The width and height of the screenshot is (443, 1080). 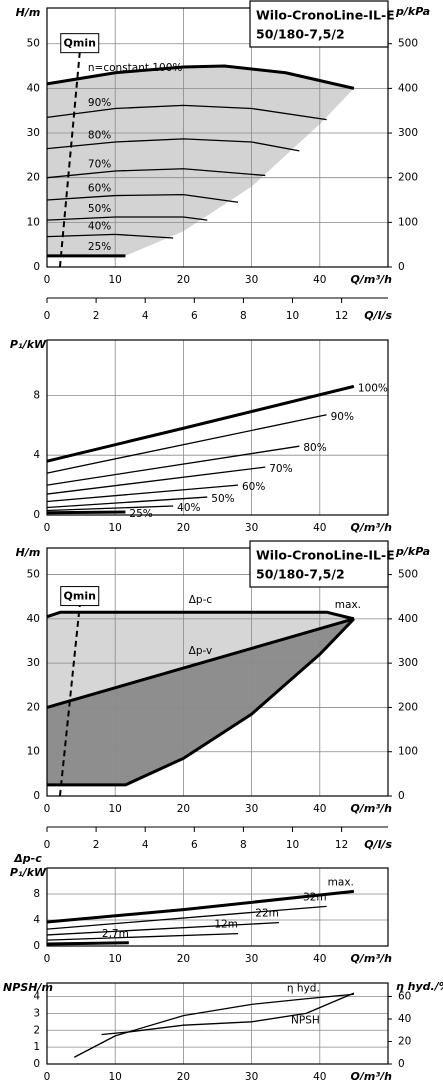 What do you see at coordinates (28, 552) in the screenshot?
I see `y-axis-label: H/m` at bounding box center [28, 552].